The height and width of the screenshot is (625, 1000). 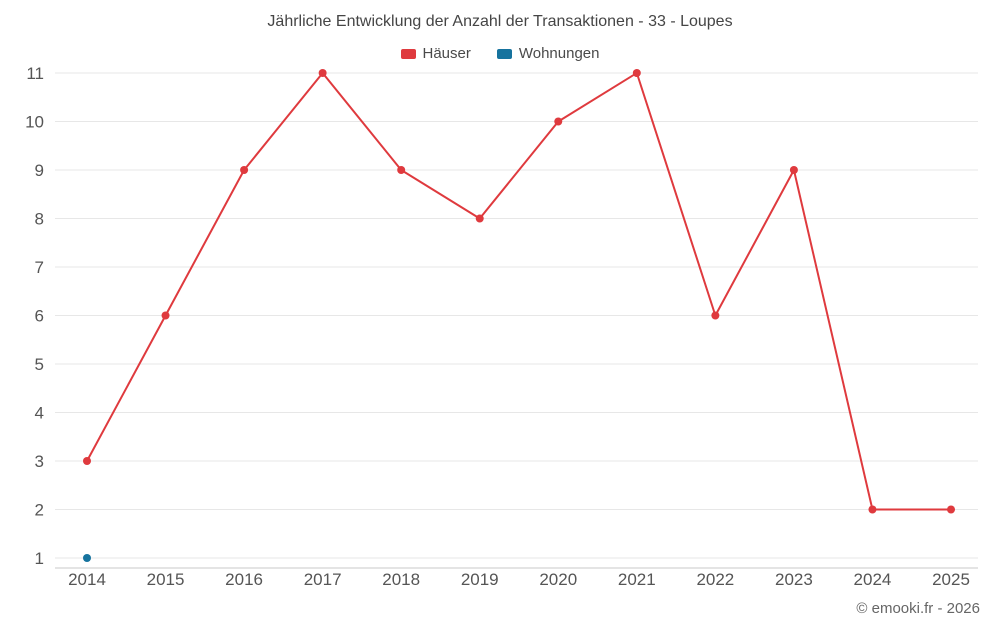 What do you see at coordinates (558, 579) in the screenshot?
I see `x-tick-label: 2020` at bounding box center [558, 579].